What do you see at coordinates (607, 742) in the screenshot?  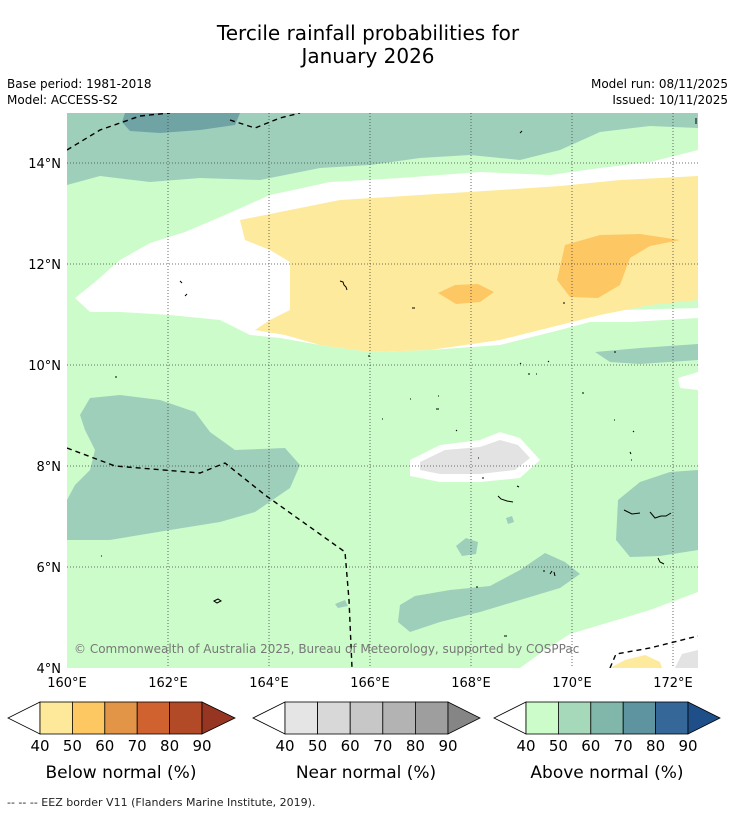 I see `legend-above: 40 50 60 70 80 90 Above normal (%)` at bounding box center [607, 742].